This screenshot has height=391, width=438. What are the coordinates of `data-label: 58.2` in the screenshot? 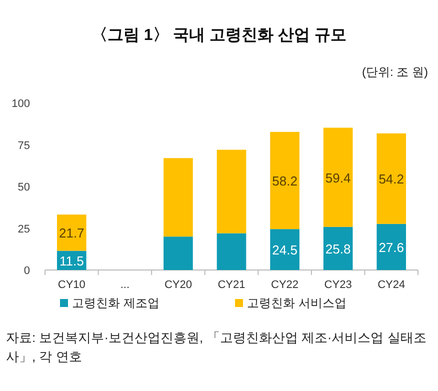 It's located at (285, 180).